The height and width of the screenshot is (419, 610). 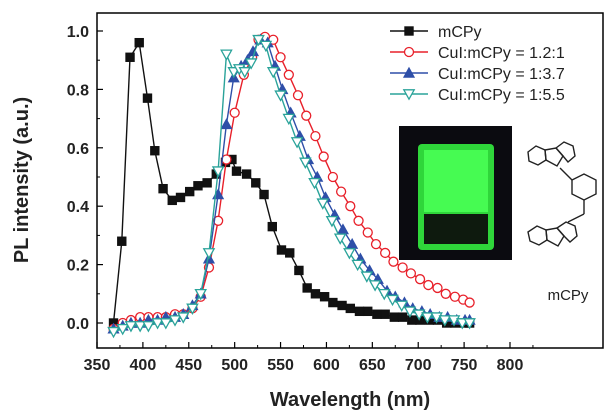 I want to click on x-tick-label: 750, so click(x=464, y=365).